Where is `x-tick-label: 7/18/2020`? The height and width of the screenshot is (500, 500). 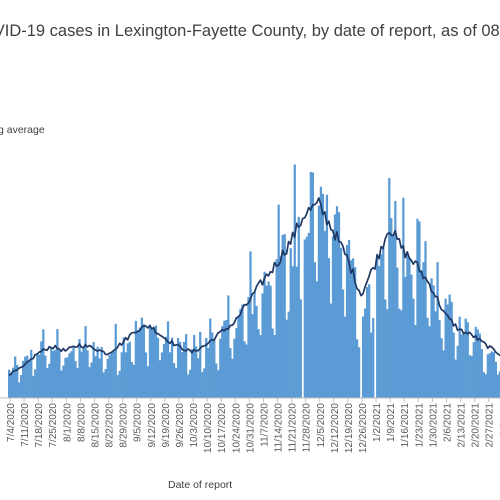 x-tick-label: 7/18/2020 is located at coordinates (39, 425).